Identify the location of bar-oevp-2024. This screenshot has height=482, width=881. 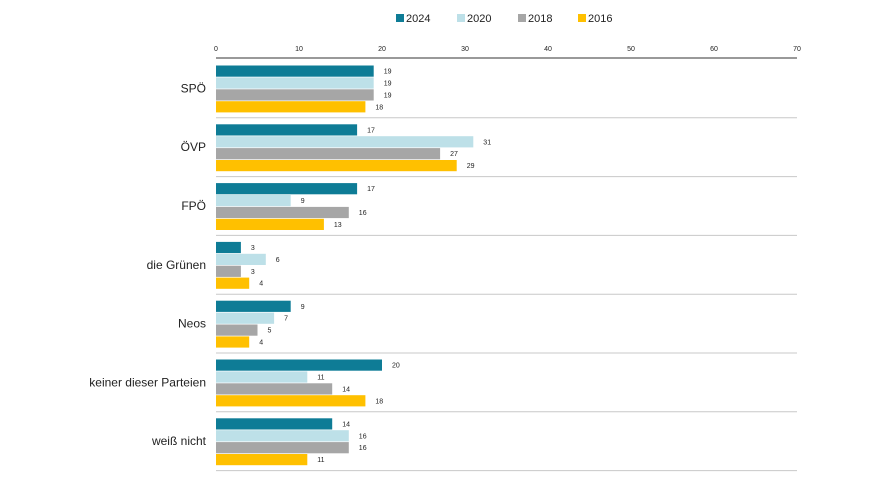
(287, 130).